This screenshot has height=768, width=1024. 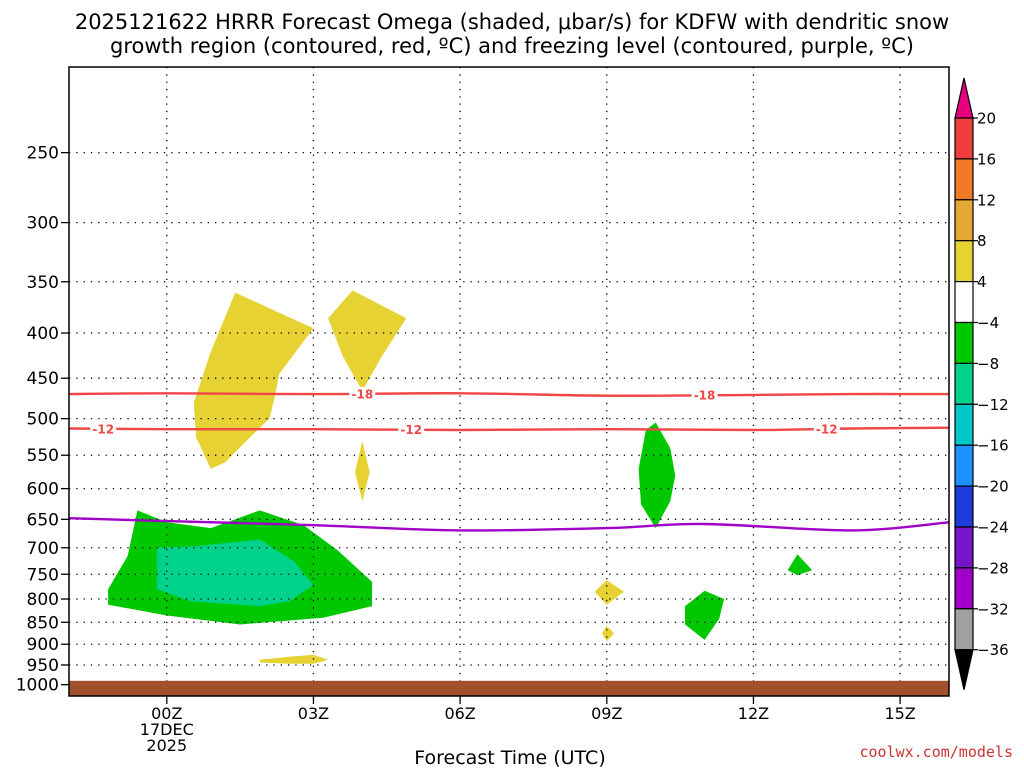 What do you see at coordinates (657, 475) in the screenshot?
I see `omega-minus4-column` at bounding box center [657, 475].